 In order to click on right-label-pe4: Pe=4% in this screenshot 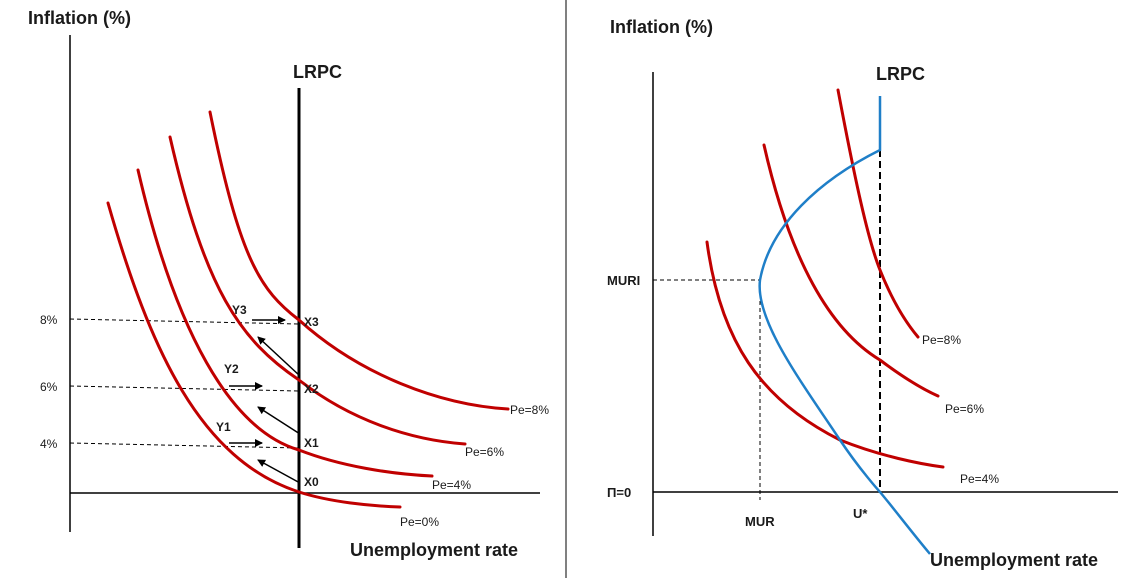, I will do `click(979, 479)`.